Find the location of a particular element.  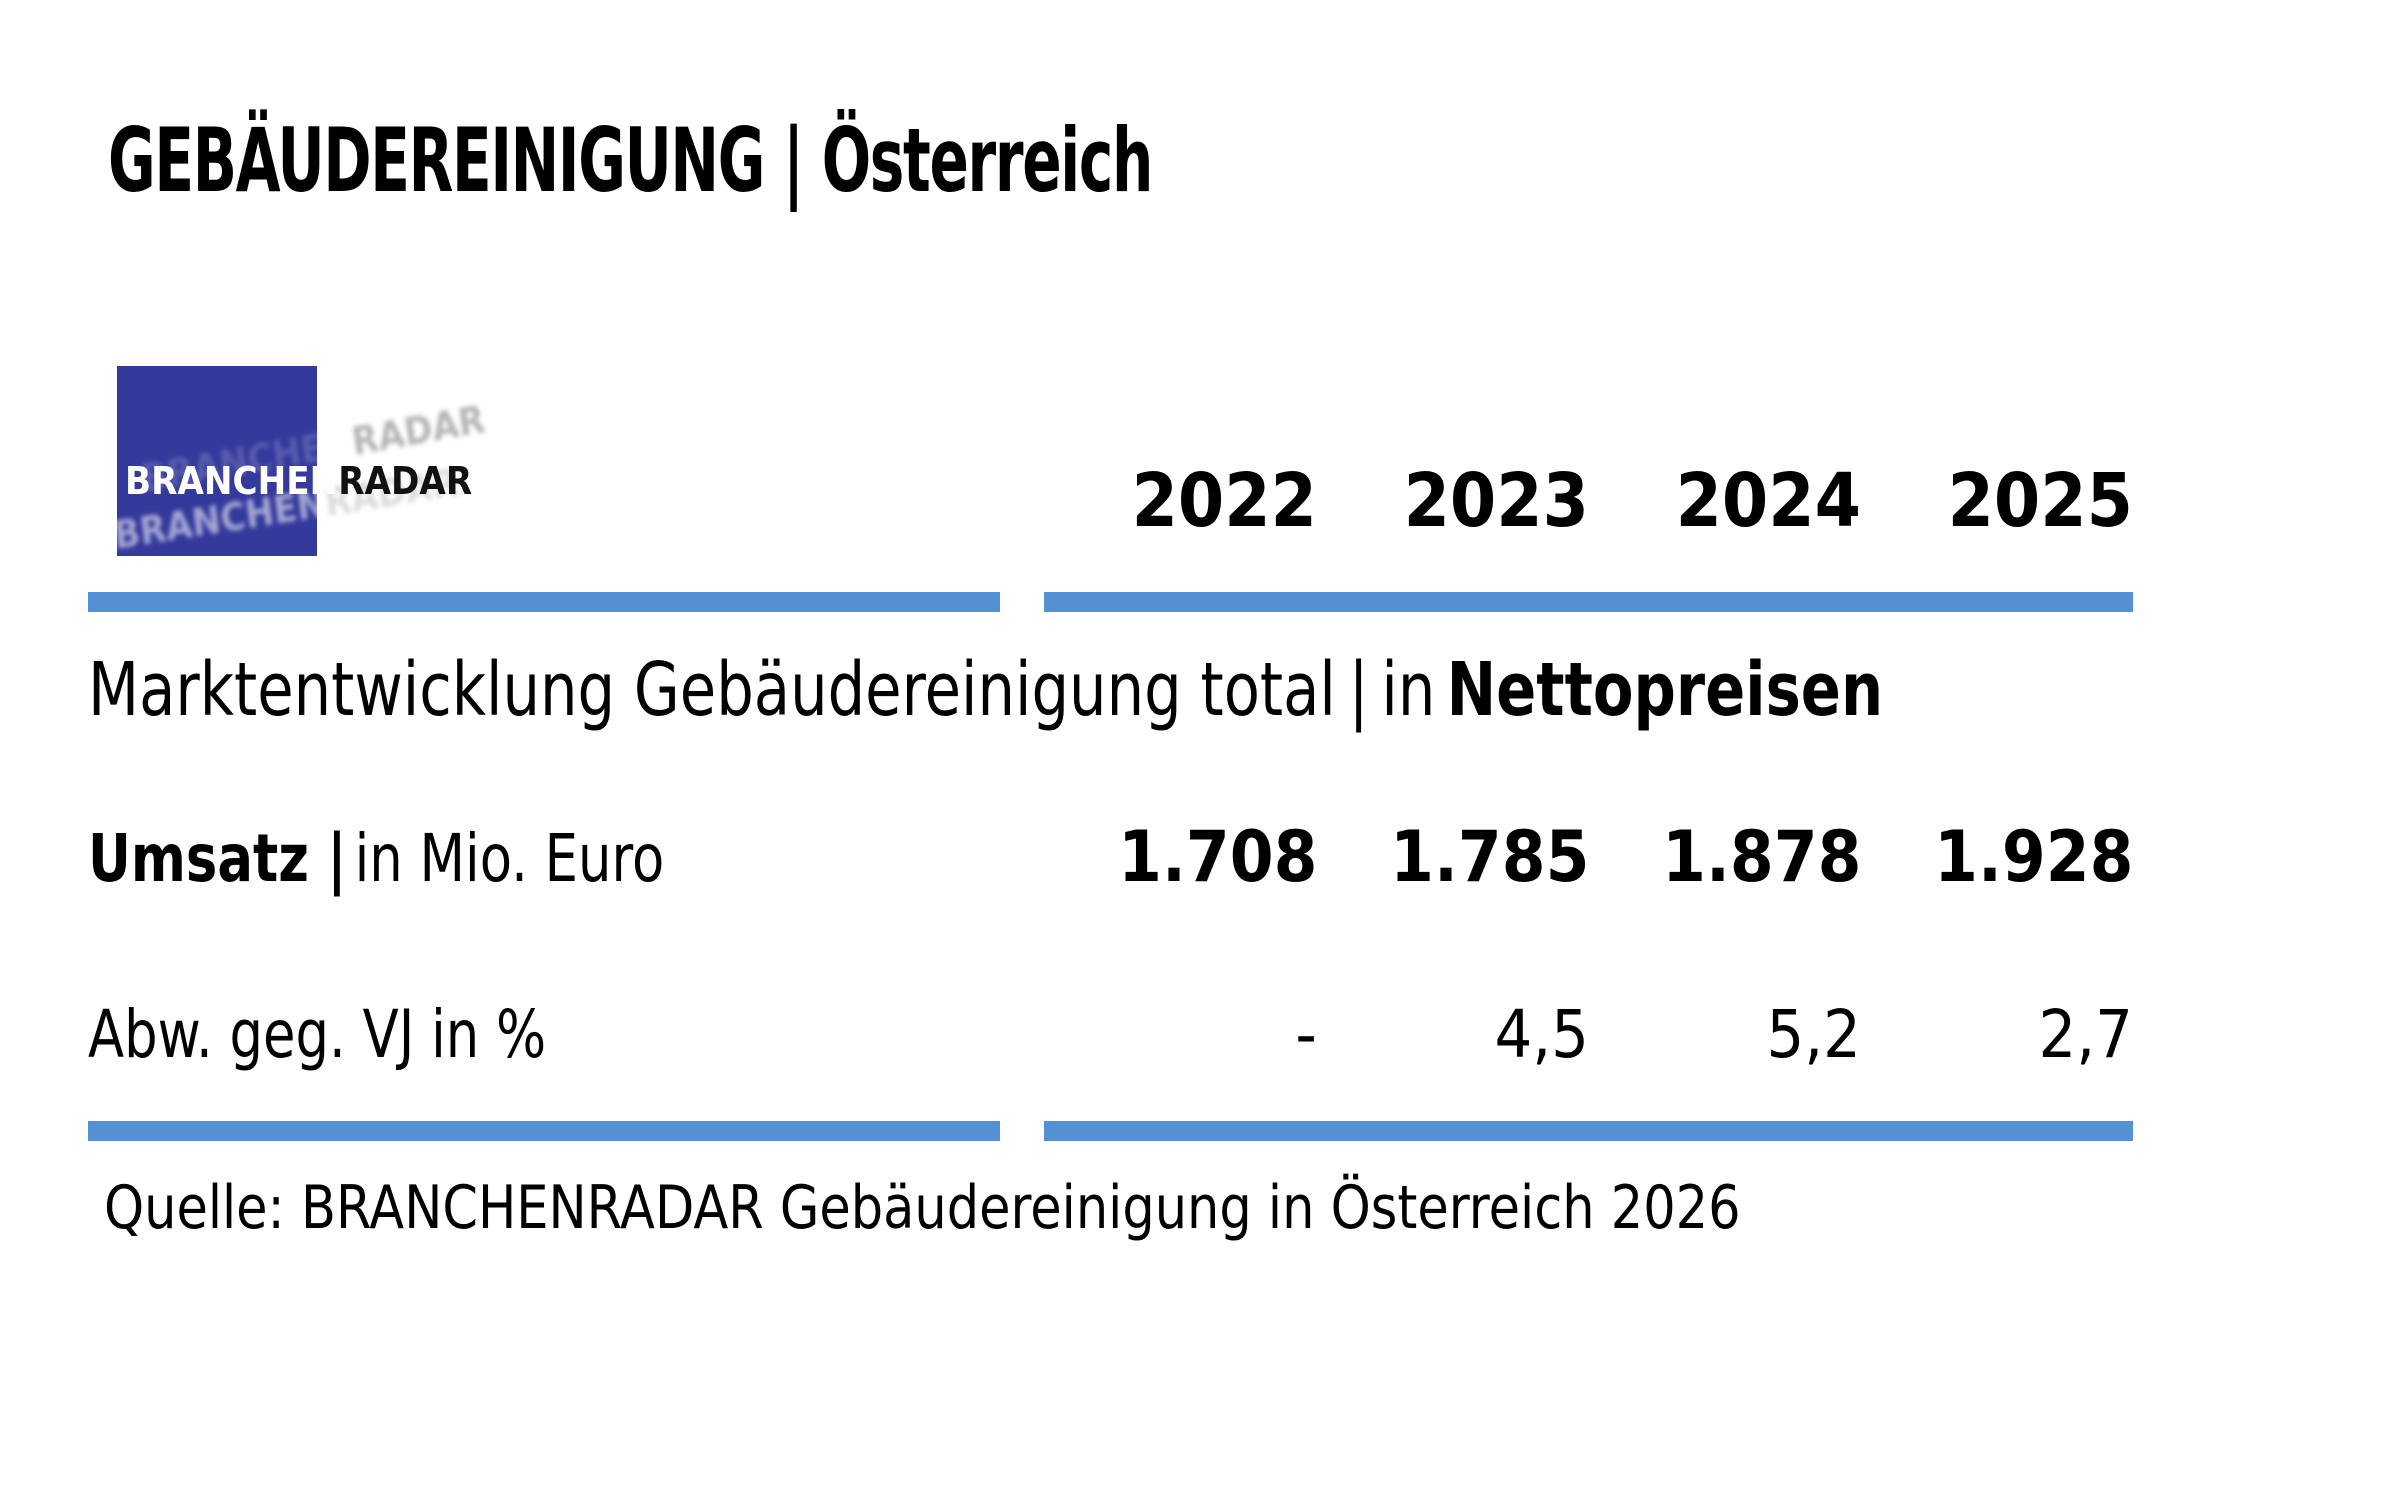

section-header-text: Marktentwicklung Gebäudereinigung total is located at coordinates (712, 690).